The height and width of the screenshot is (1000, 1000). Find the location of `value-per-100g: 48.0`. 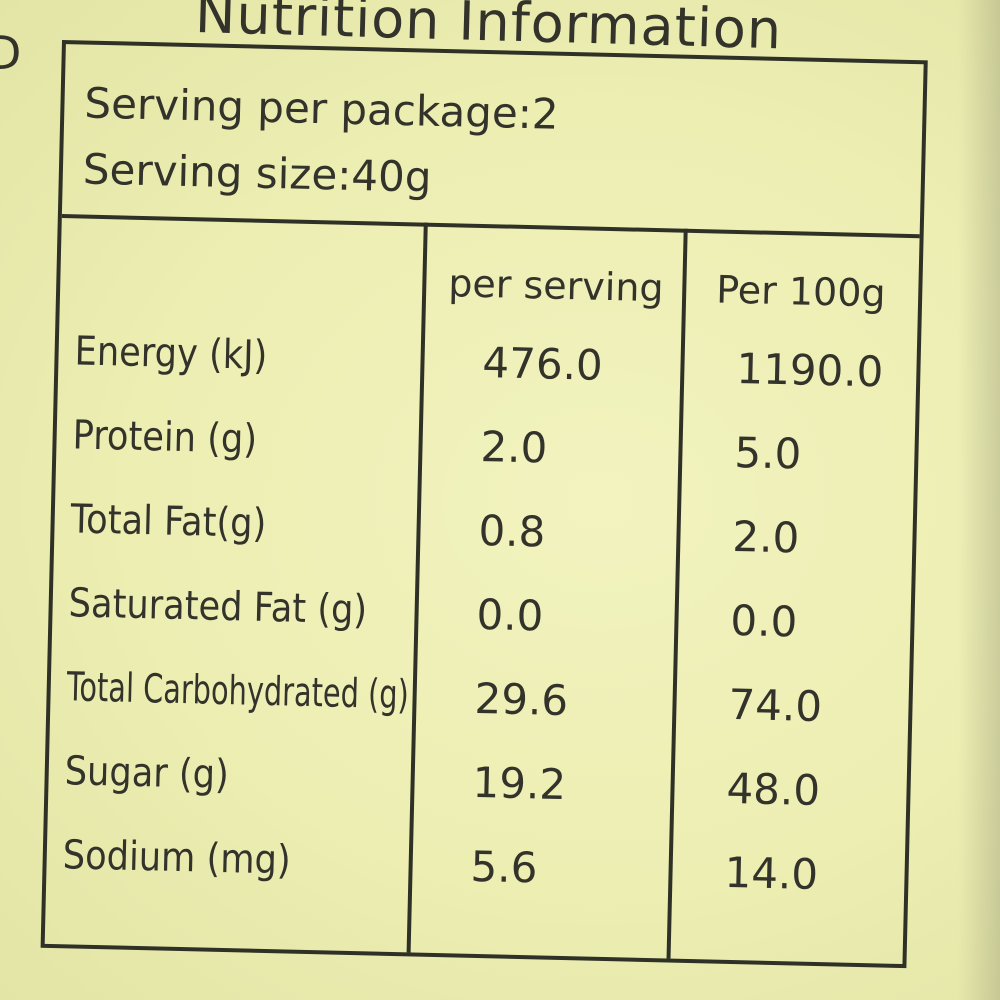

value-per-100g: 48.0 is located at coordinates (773, 789).